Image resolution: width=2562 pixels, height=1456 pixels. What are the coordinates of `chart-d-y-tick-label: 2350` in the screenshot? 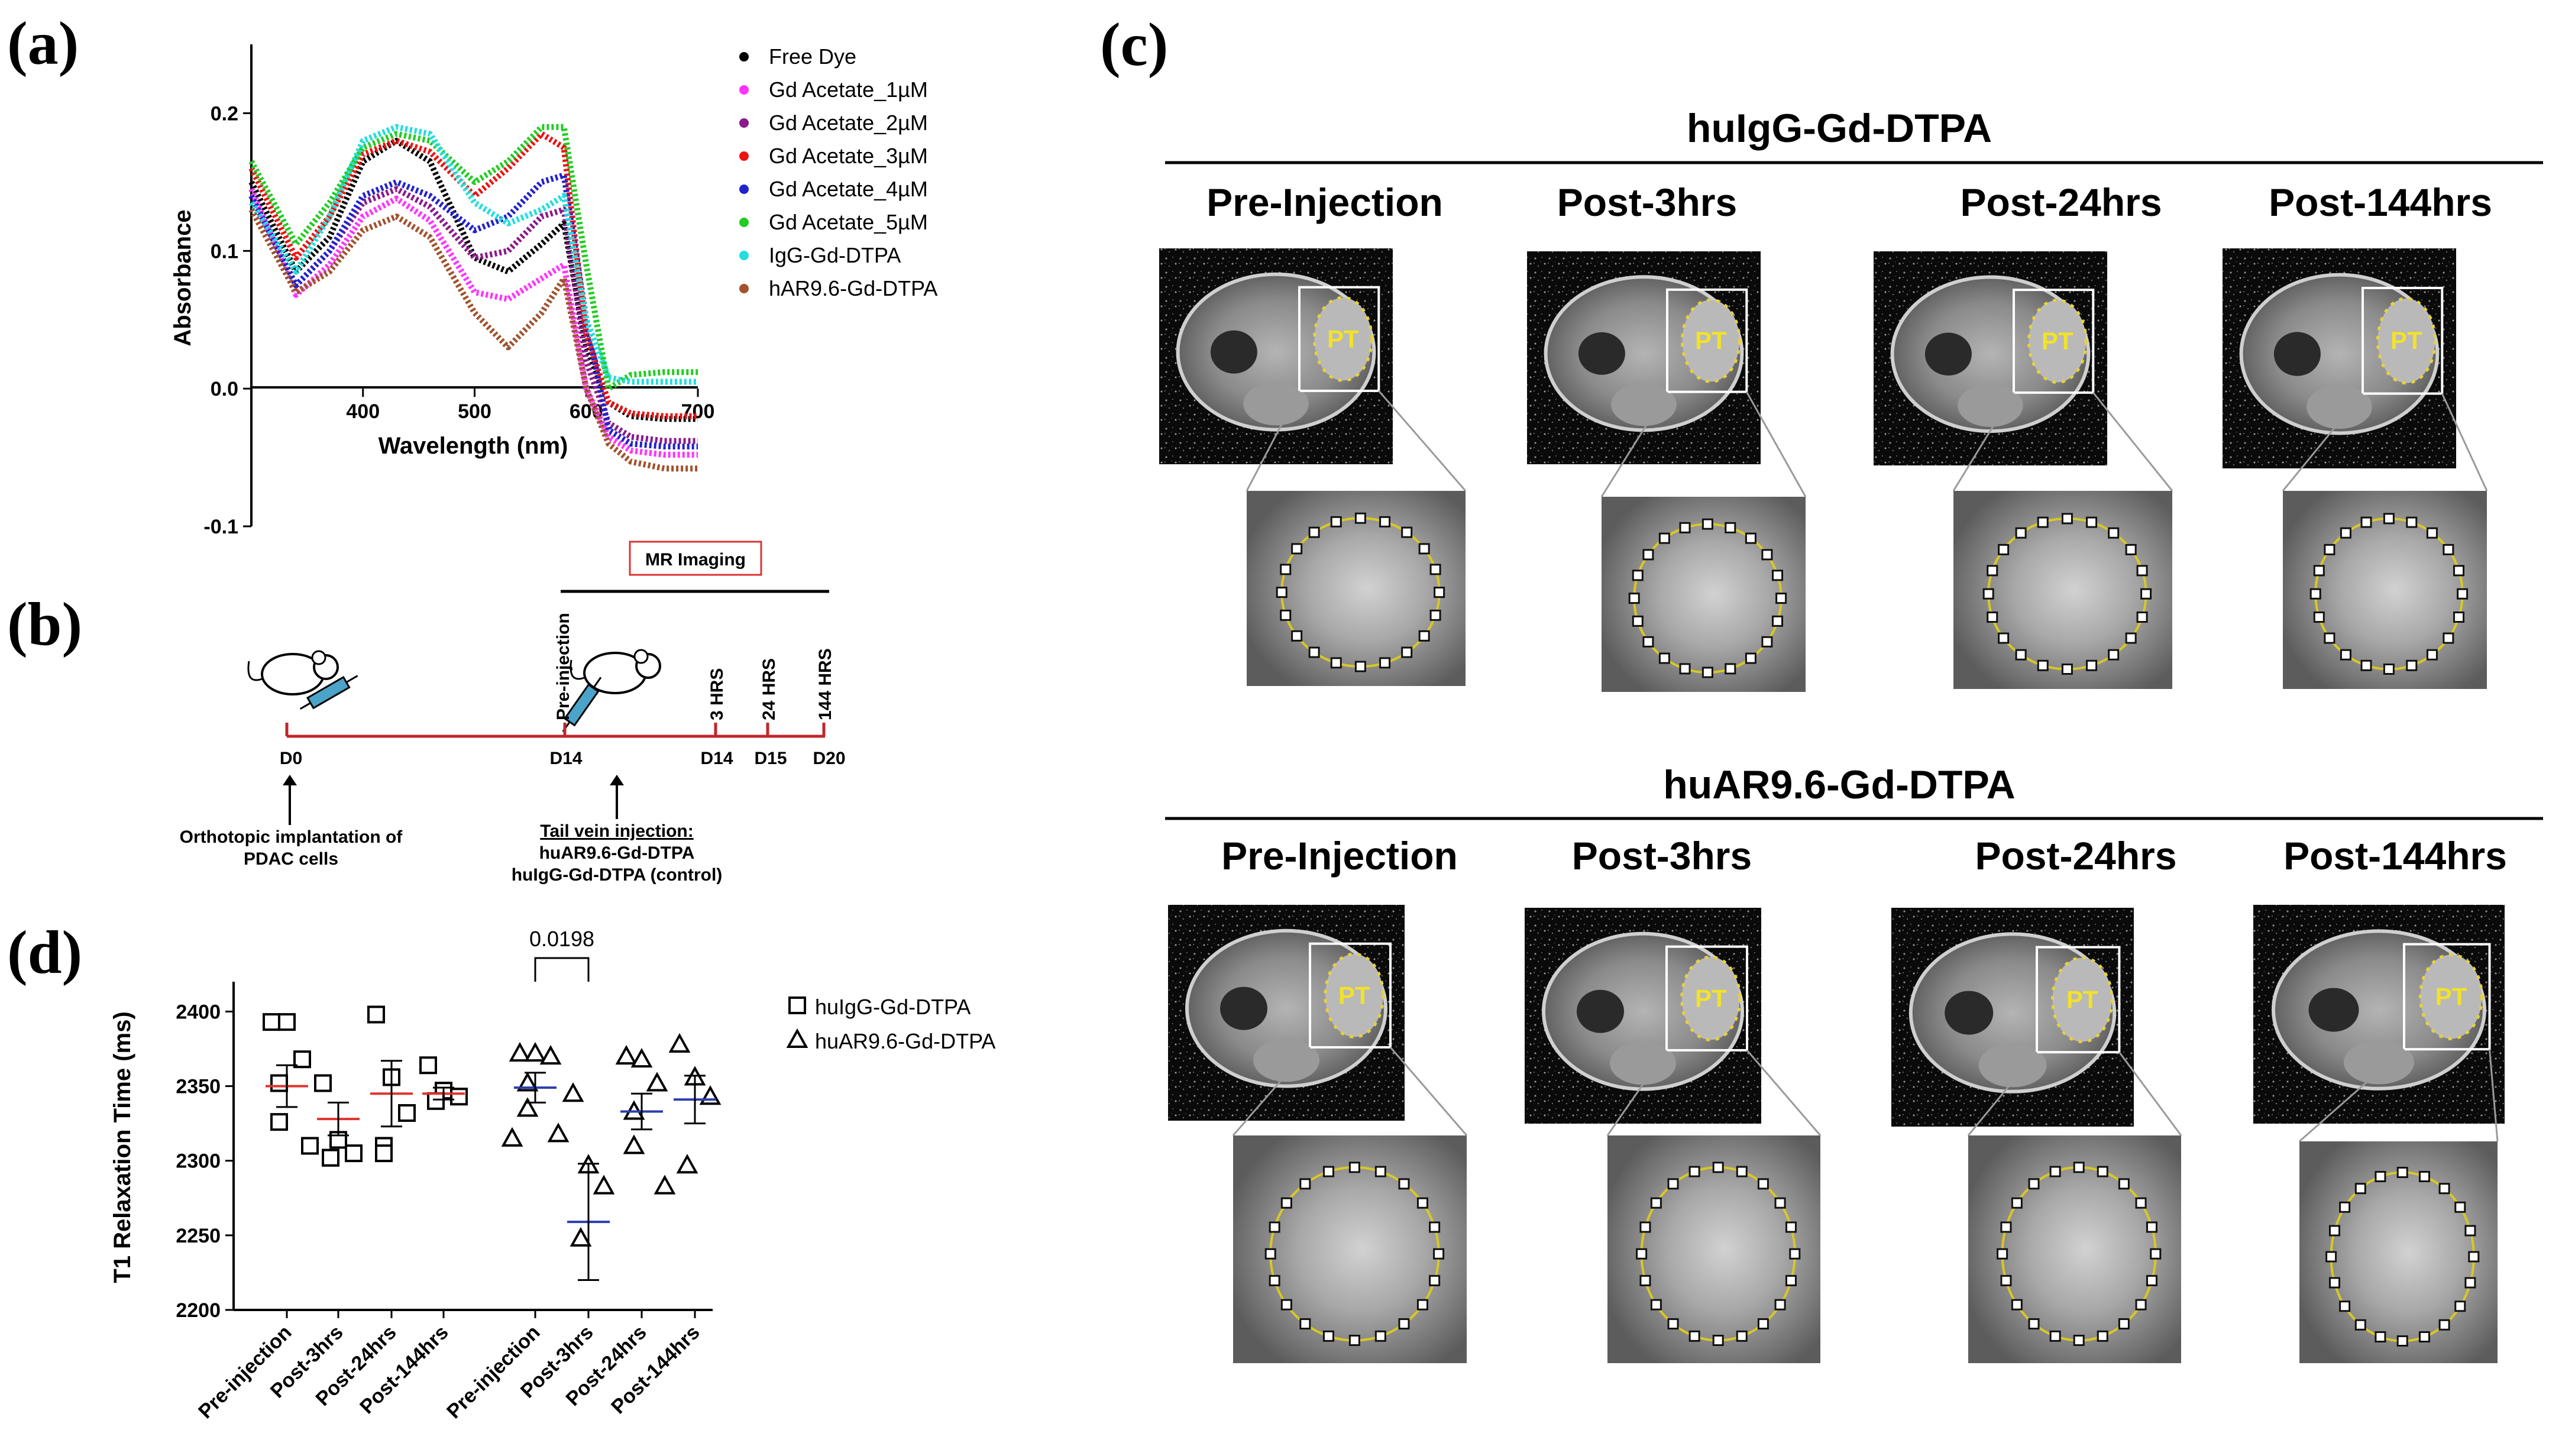 It's located at (198, 1087).